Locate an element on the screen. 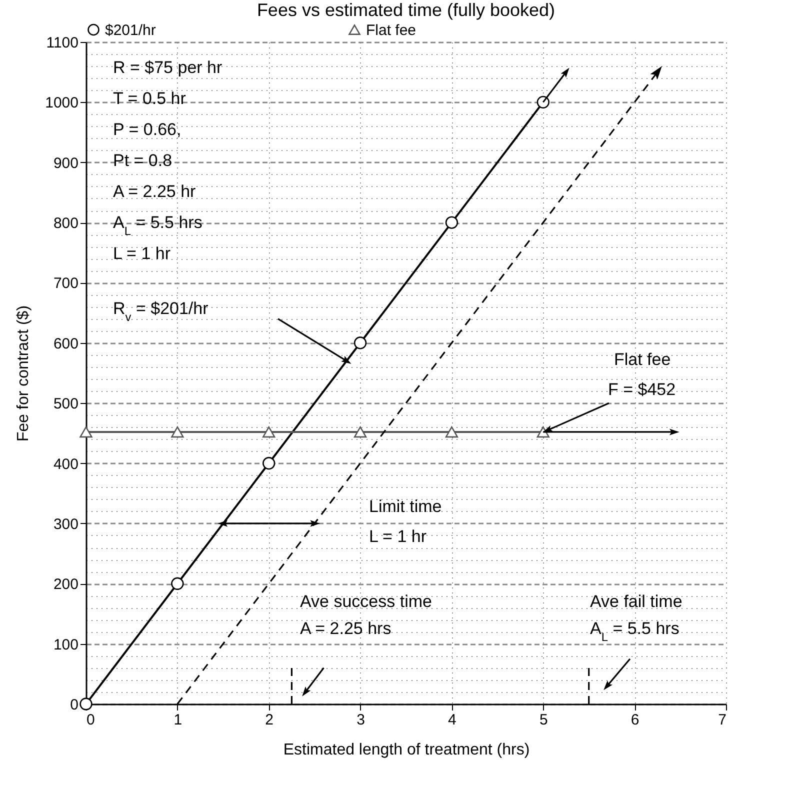  y-axis-title: Fee for contract ($) is located at coordinates (23, 373).